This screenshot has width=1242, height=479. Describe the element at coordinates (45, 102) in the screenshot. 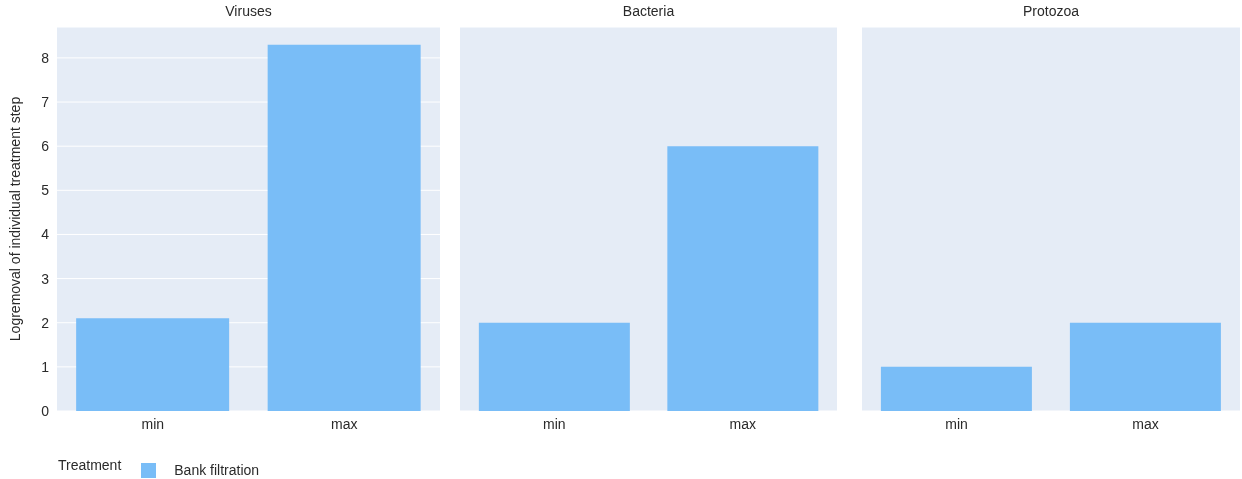

I see `y-tick-label: 7` at that location.